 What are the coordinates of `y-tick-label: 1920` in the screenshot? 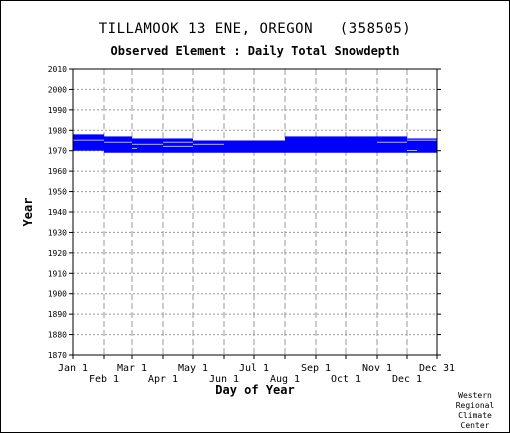 It's located at (57, 253).